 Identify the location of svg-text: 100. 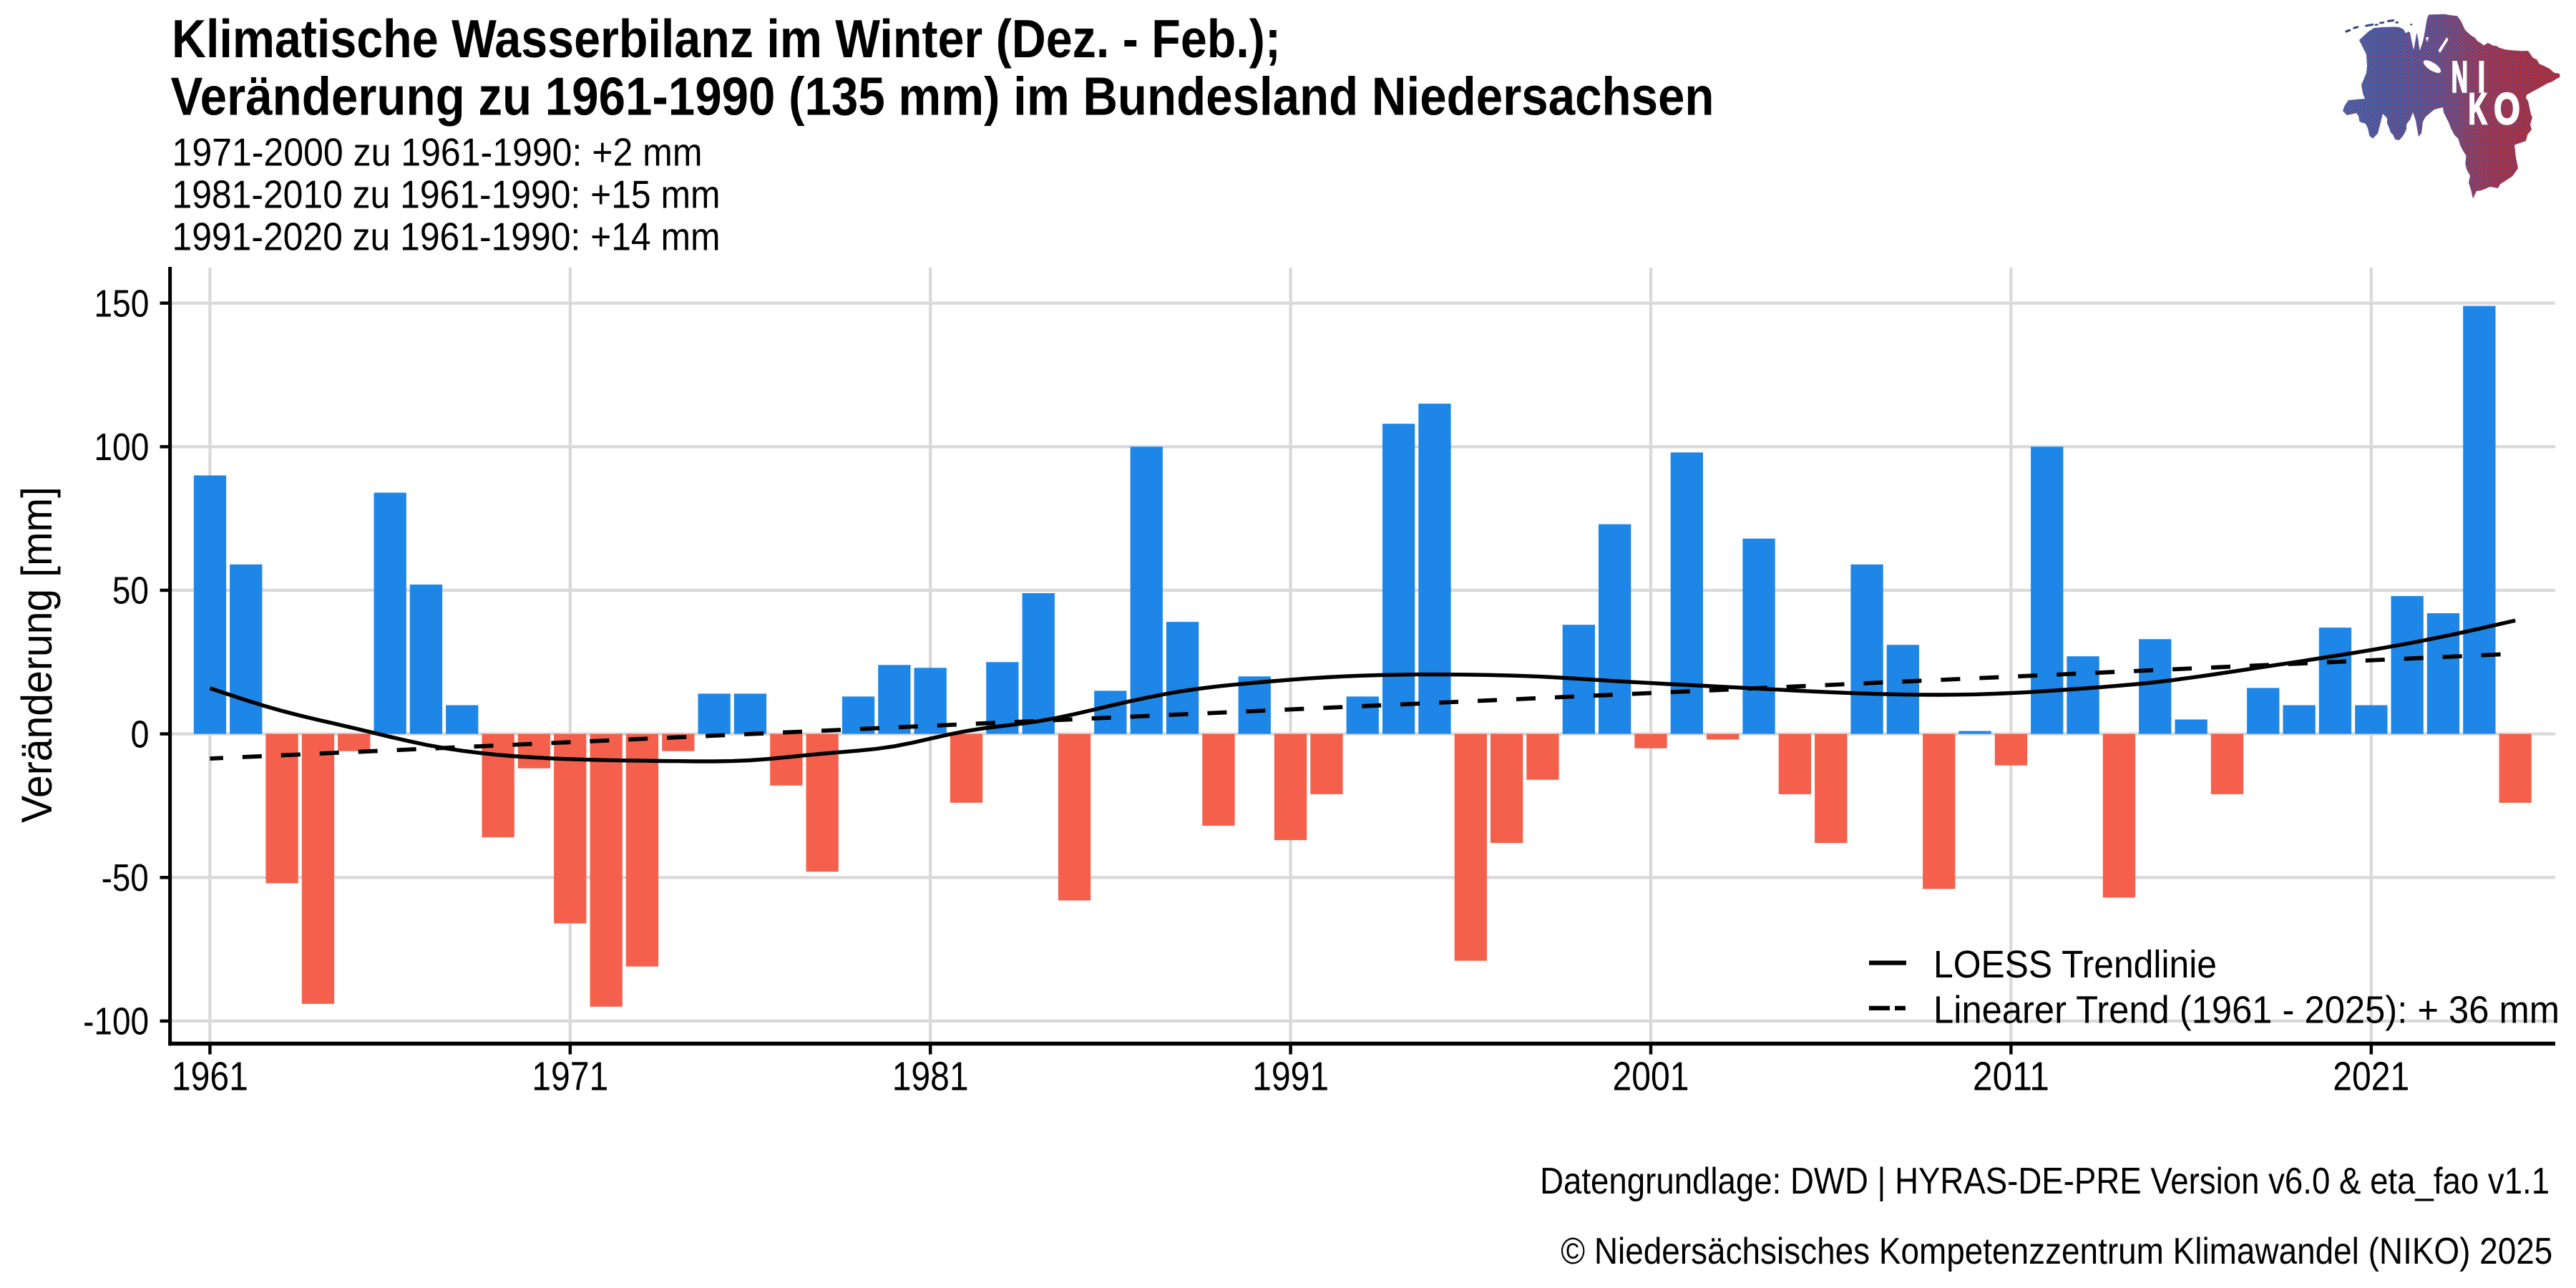
(122, 447).